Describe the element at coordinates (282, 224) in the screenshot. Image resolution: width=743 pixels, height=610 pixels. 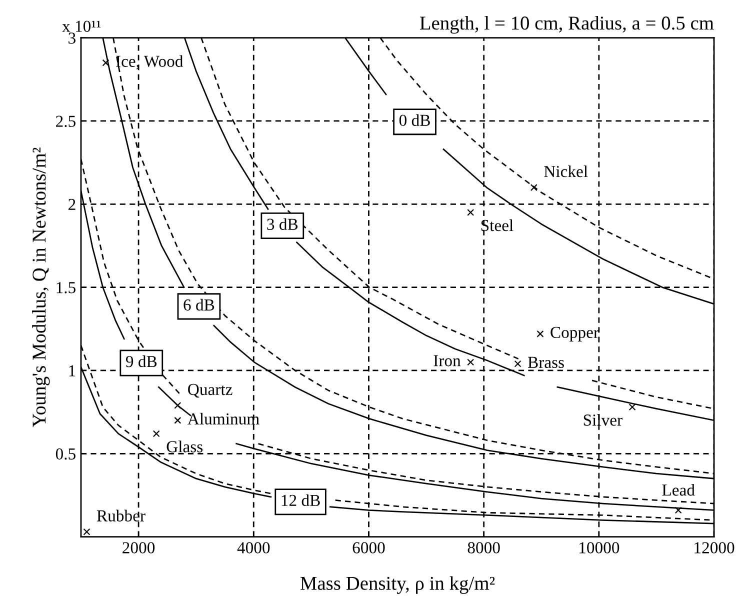
I see `series-label: 3 dB` at that location.